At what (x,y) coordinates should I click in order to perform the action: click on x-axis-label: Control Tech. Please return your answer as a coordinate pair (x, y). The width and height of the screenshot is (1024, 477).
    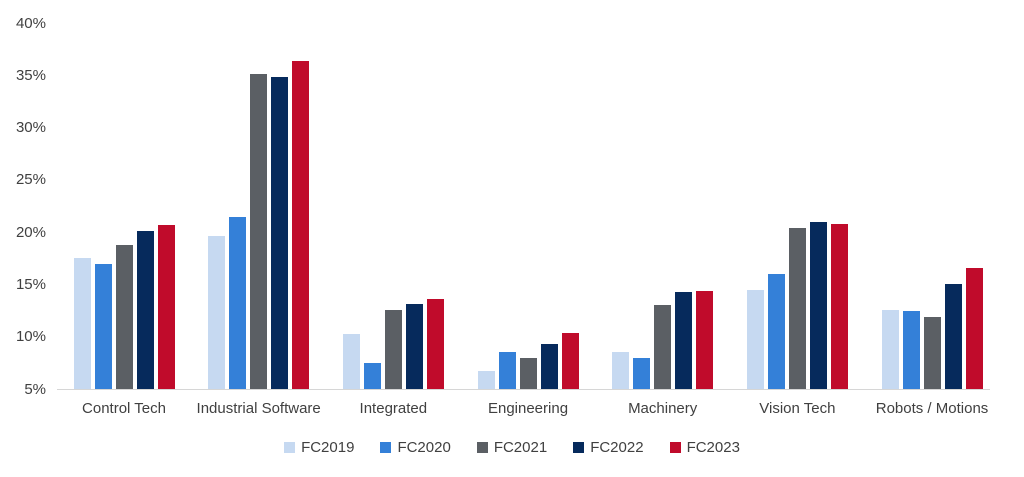
    Looking at the image, I should click on (124, 408).